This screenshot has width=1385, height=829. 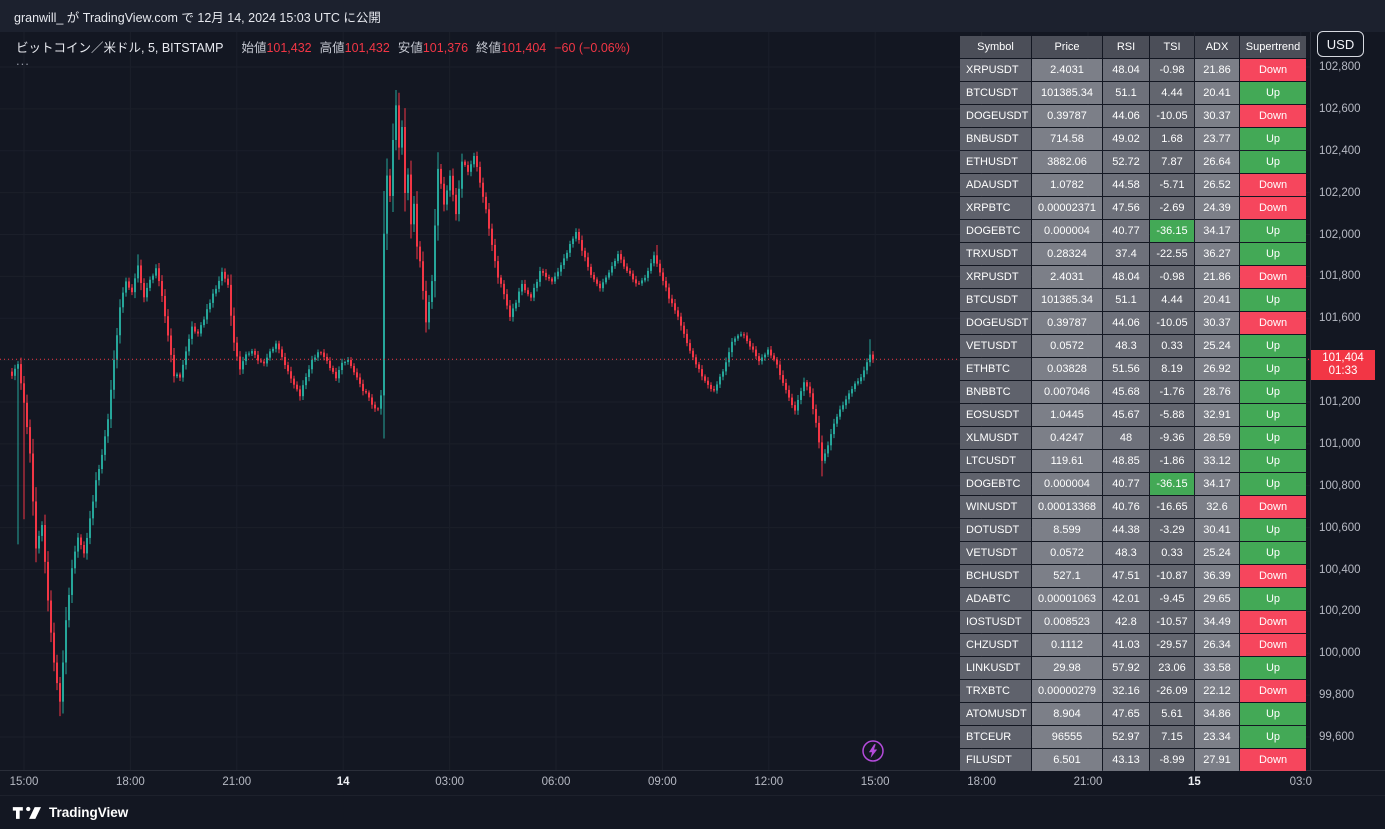 I want to click on time-axis-label: 14, so click(x=343, y=782).